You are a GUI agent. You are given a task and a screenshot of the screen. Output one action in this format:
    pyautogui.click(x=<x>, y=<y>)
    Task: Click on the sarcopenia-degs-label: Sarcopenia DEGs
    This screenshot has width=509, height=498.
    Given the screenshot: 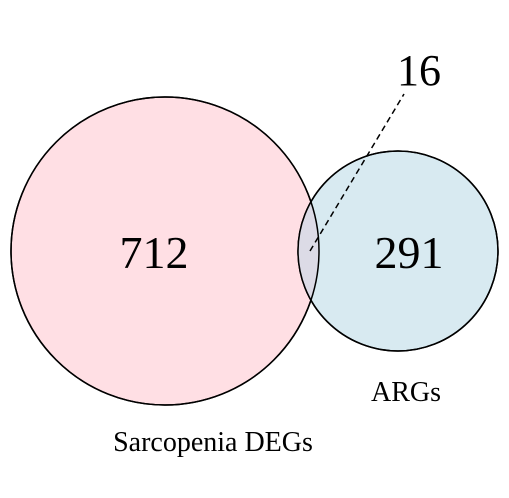 What is the action you would take?
    pyautogui.click(x=213, y=442)
    